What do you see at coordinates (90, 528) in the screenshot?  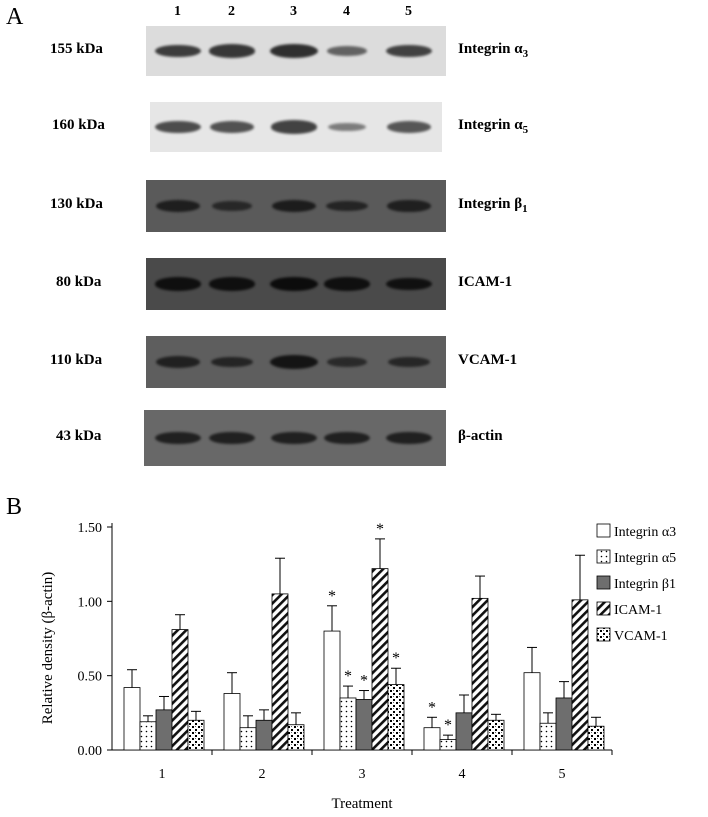 I see `y-tick-label: 1.50` at bounding box center [90, 528].